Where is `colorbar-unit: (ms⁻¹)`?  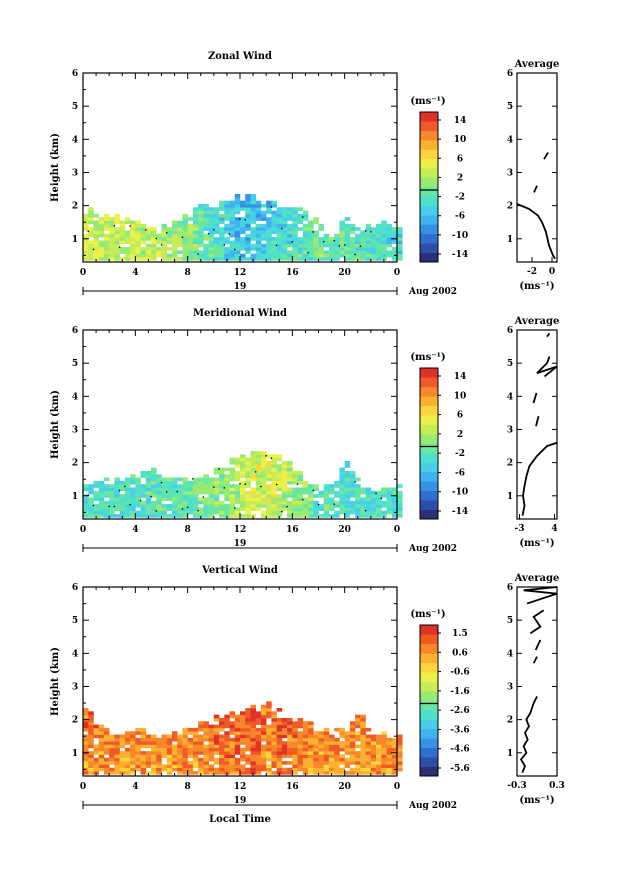
colorbar-unit: (ms⁻¹) is located at coordinates (427, 101).